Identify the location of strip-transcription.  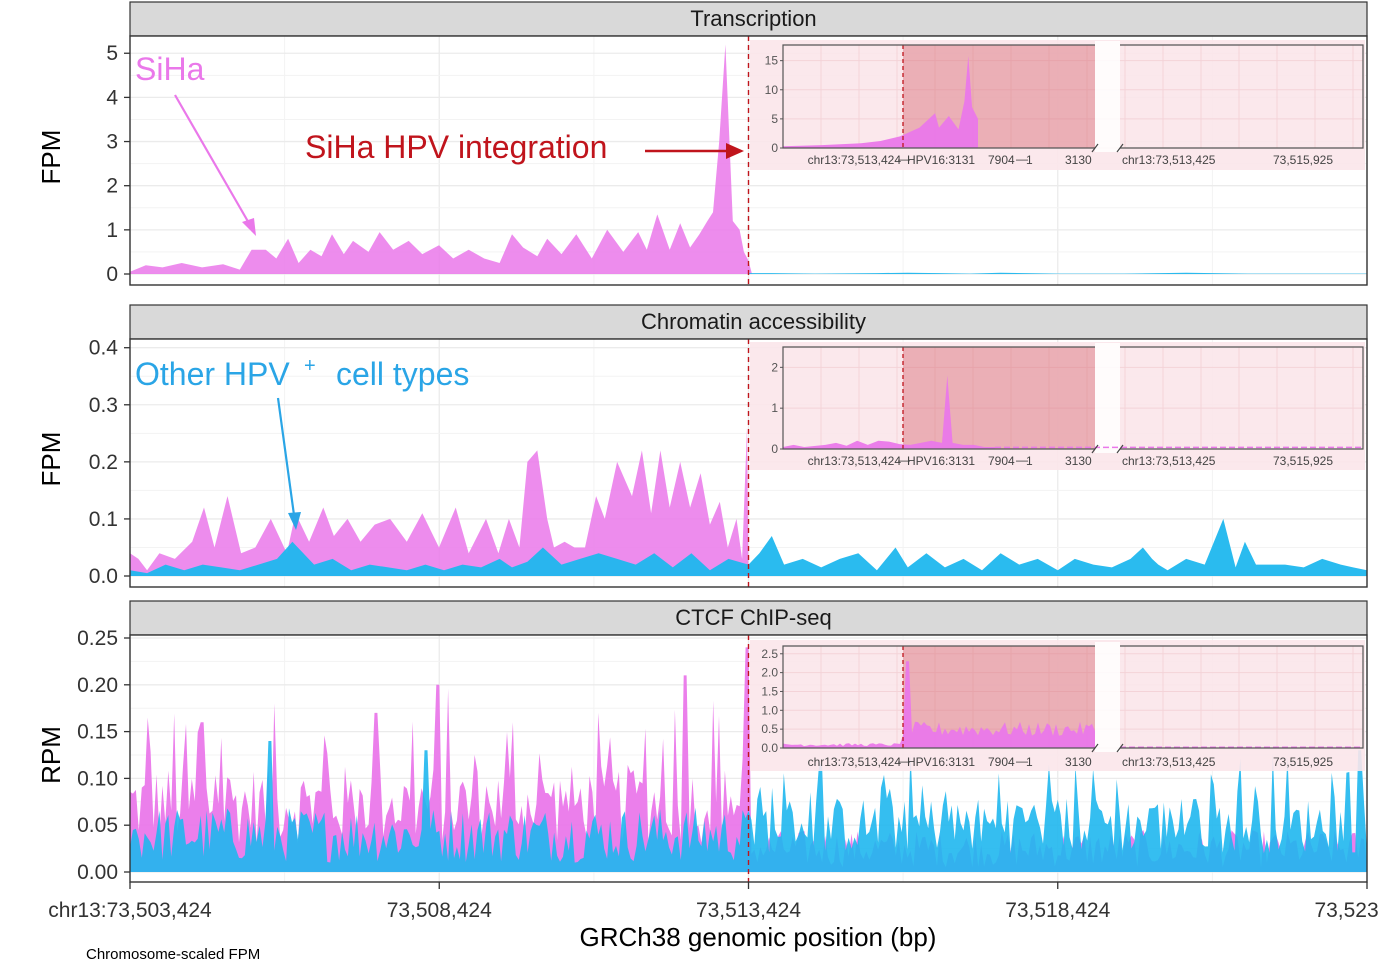
(748, 19).